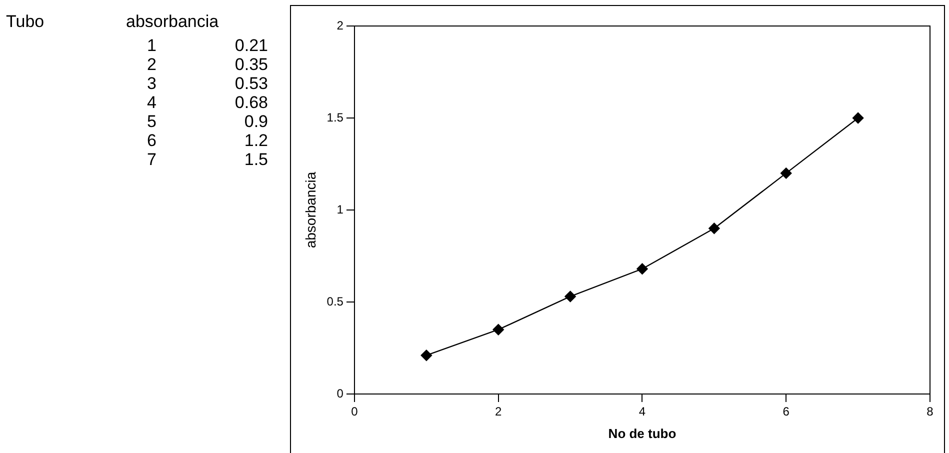  I want to click on text: Tubo, so click(25, 22).